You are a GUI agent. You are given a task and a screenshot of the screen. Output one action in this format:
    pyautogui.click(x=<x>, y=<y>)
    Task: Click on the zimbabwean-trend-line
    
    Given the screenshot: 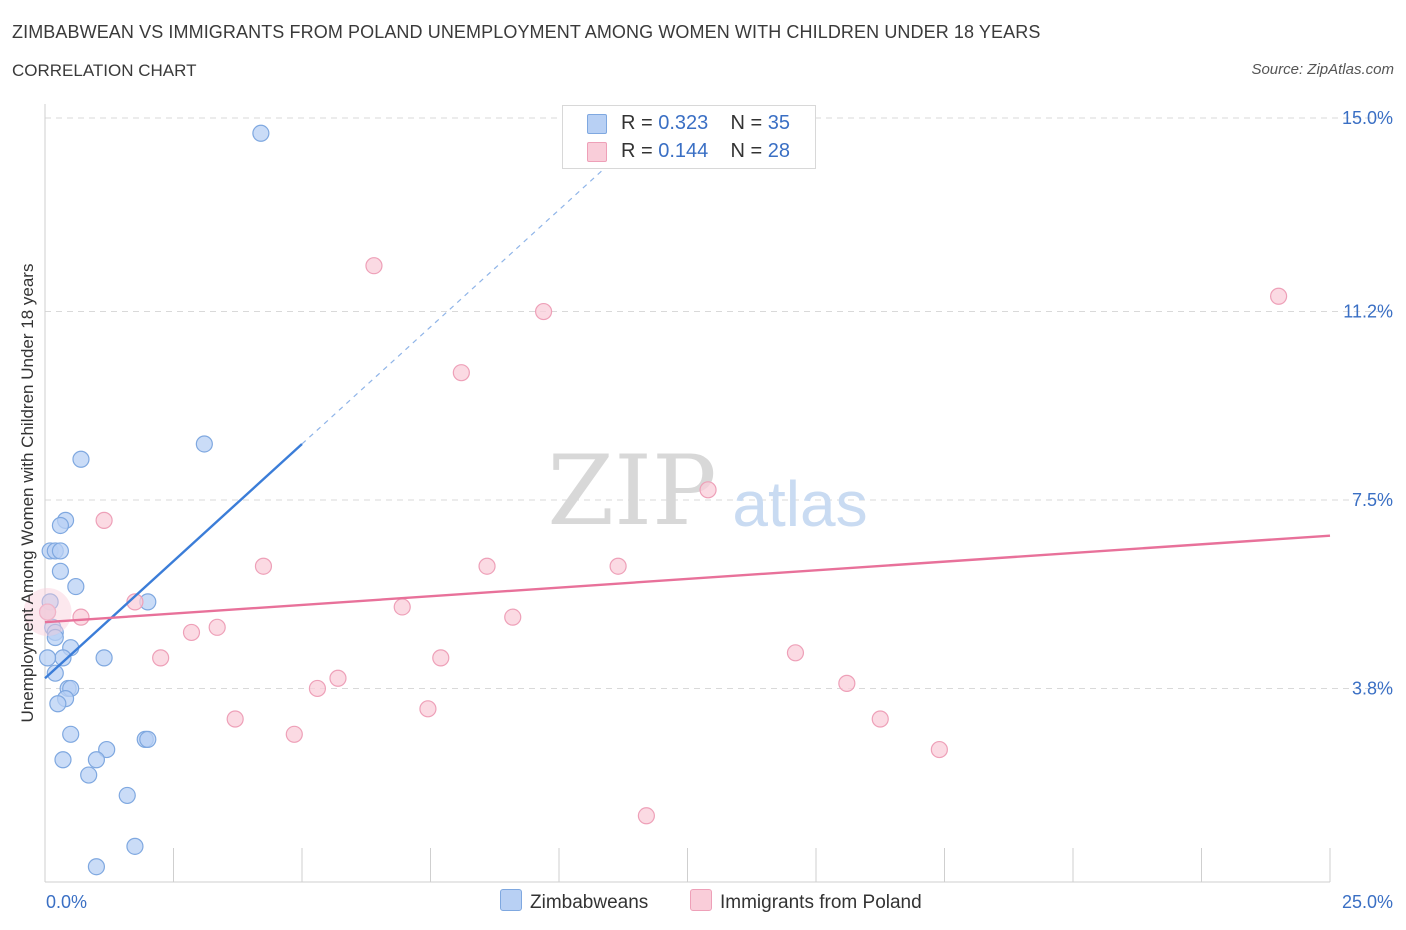 What is the action you would take?
    pyautogui.click(x=173, y=561)
    